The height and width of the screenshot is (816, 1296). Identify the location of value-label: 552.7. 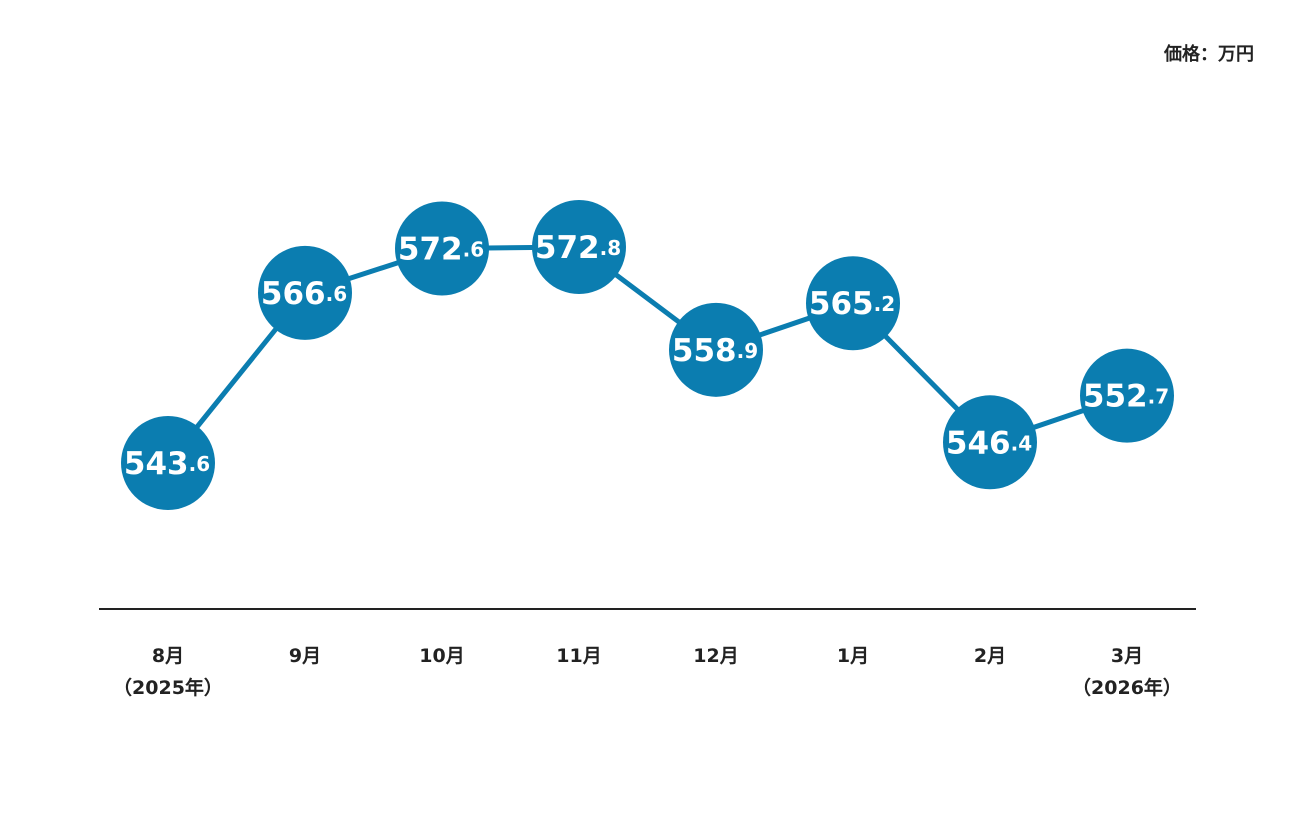
(1126, 396).